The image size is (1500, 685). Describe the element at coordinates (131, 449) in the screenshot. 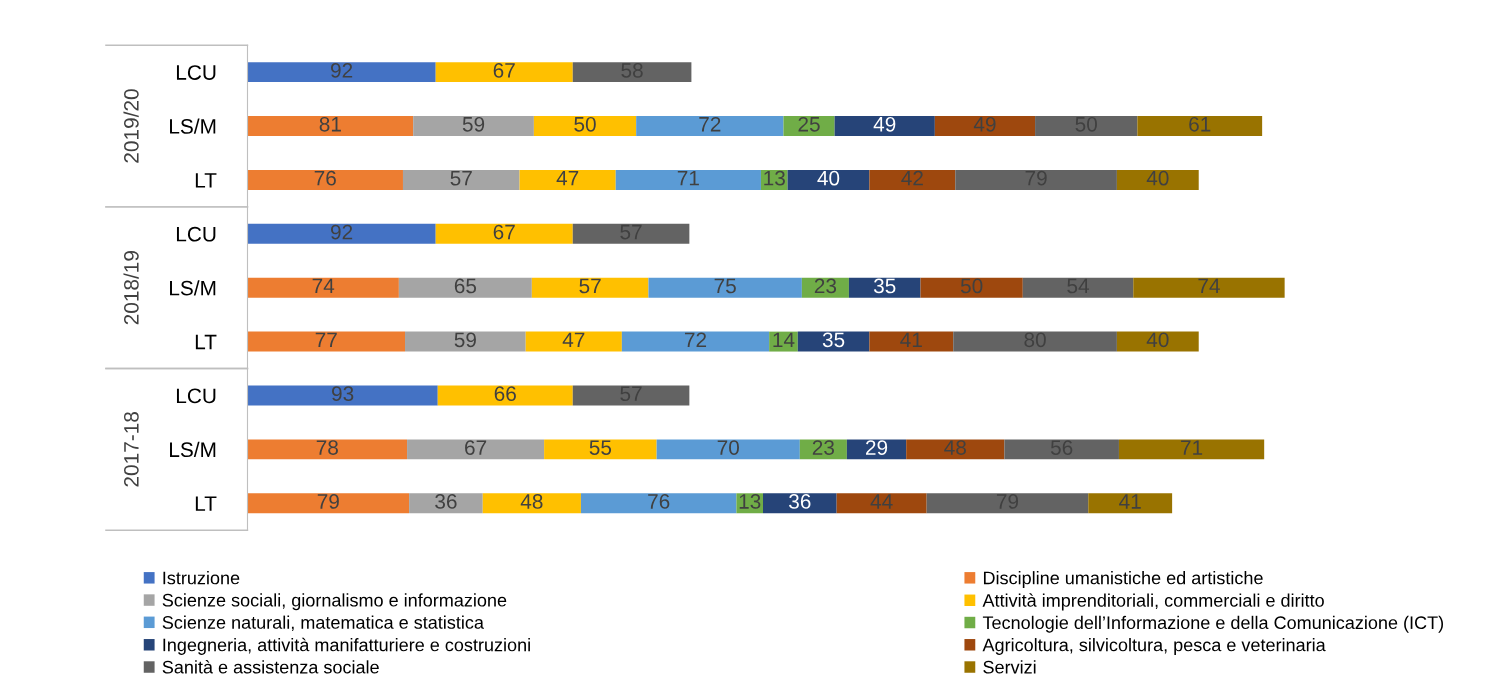

I see `text: 2017-18` at that location.